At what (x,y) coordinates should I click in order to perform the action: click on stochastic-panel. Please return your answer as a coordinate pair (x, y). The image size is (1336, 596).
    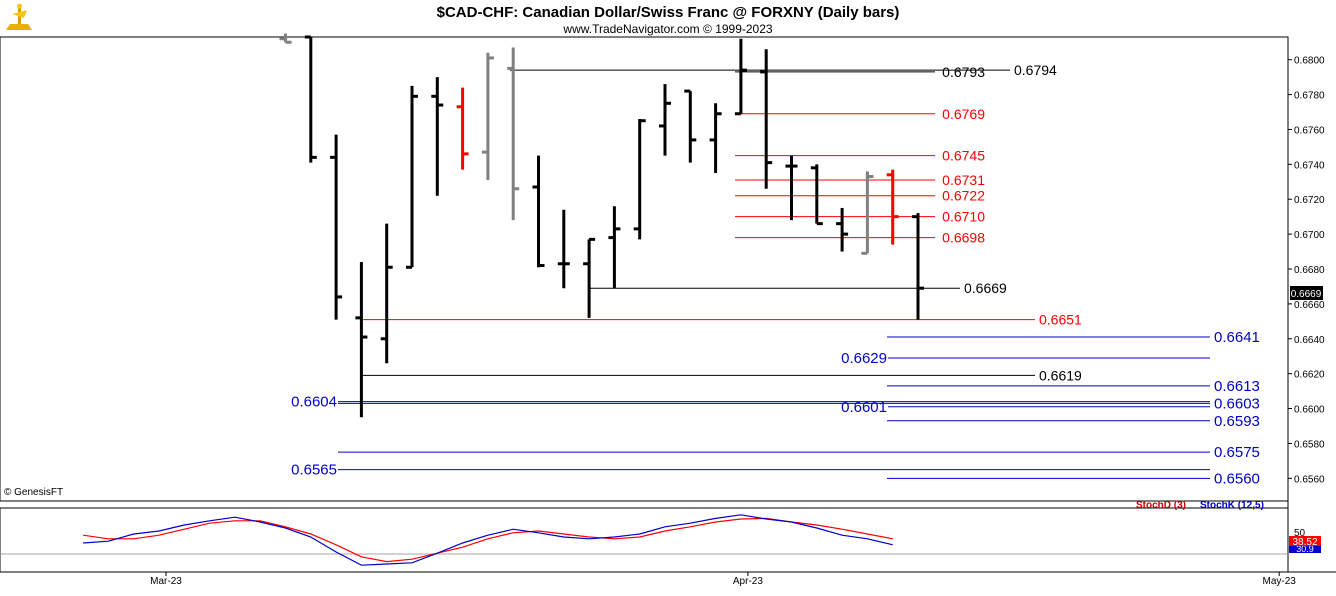
    Looking at the image, I should click on (644, 540).